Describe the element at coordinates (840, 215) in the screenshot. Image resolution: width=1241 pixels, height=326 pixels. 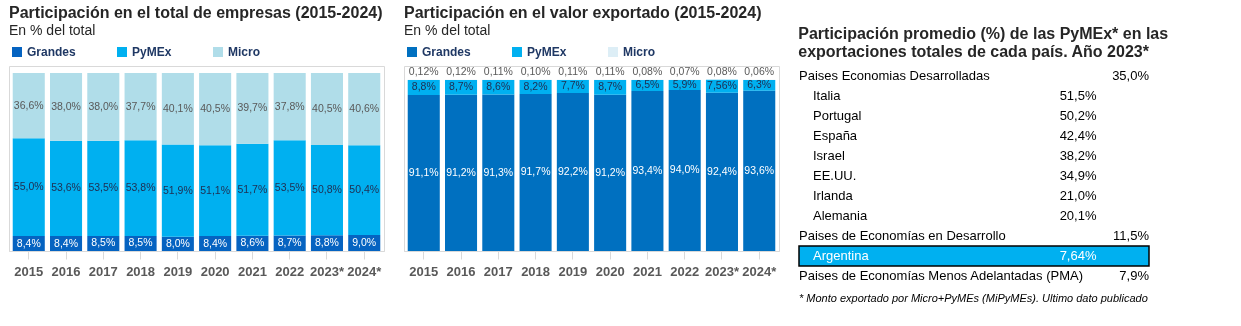
I see `category-label: Alemania` at that location.